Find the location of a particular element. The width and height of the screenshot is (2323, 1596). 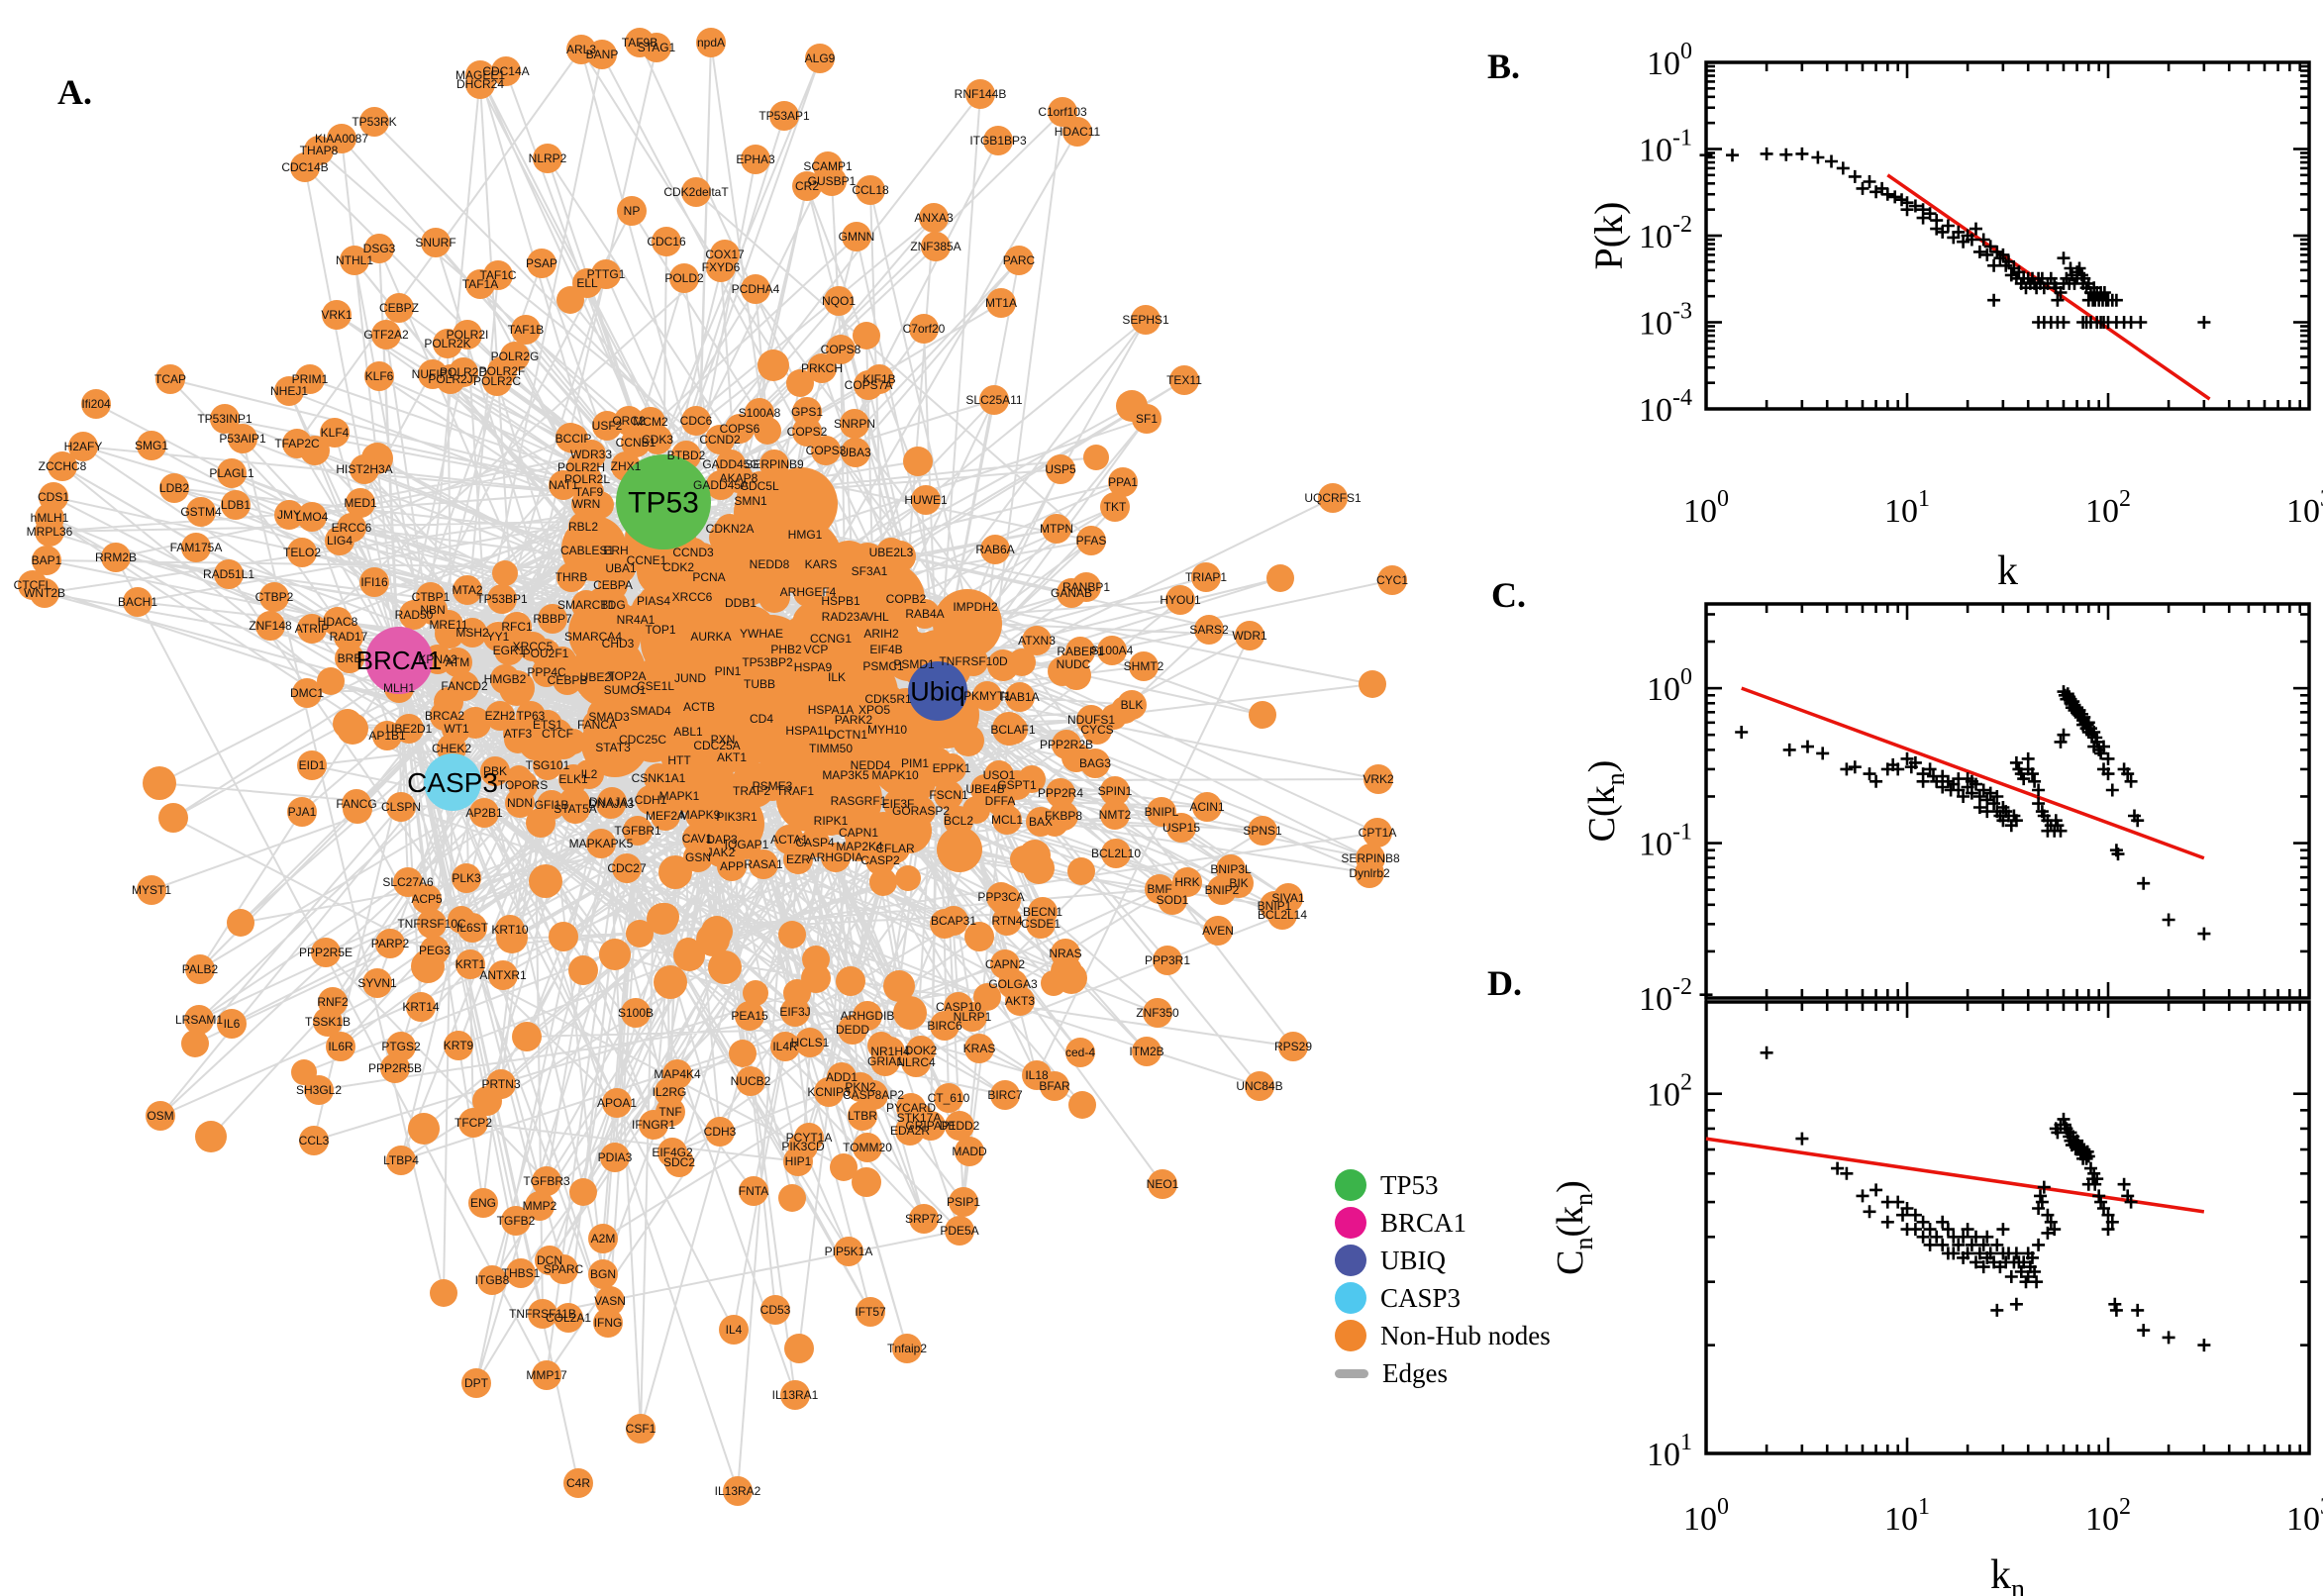

network-node-label: HSPA9 is located at coordinates (814, 667).